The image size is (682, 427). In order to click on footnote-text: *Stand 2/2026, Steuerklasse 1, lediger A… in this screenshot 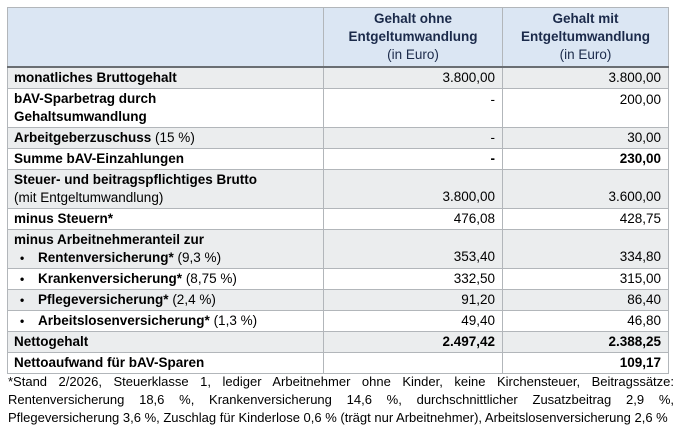, I will do `click(341, 399)`.